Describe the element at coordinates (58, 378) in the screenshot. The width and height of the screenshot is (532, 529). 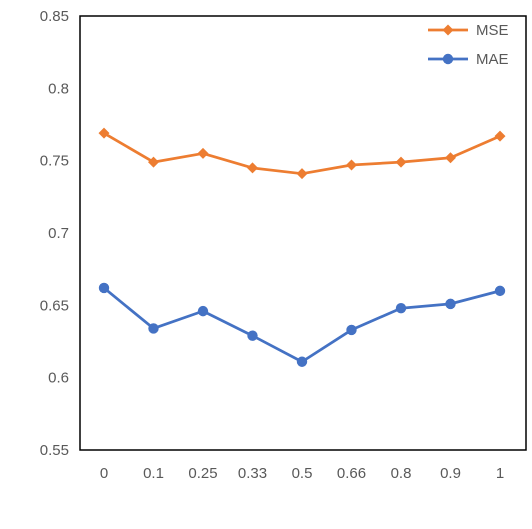
I see `y-tick-label: 0.6` at that location.